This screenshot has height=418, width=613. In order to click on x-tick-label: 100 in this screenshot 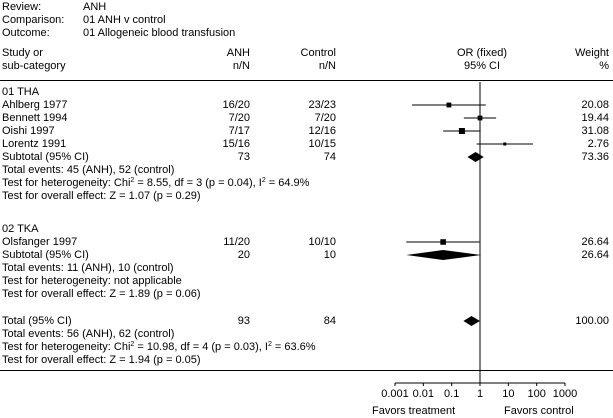, I will do `click(536, 394)`.